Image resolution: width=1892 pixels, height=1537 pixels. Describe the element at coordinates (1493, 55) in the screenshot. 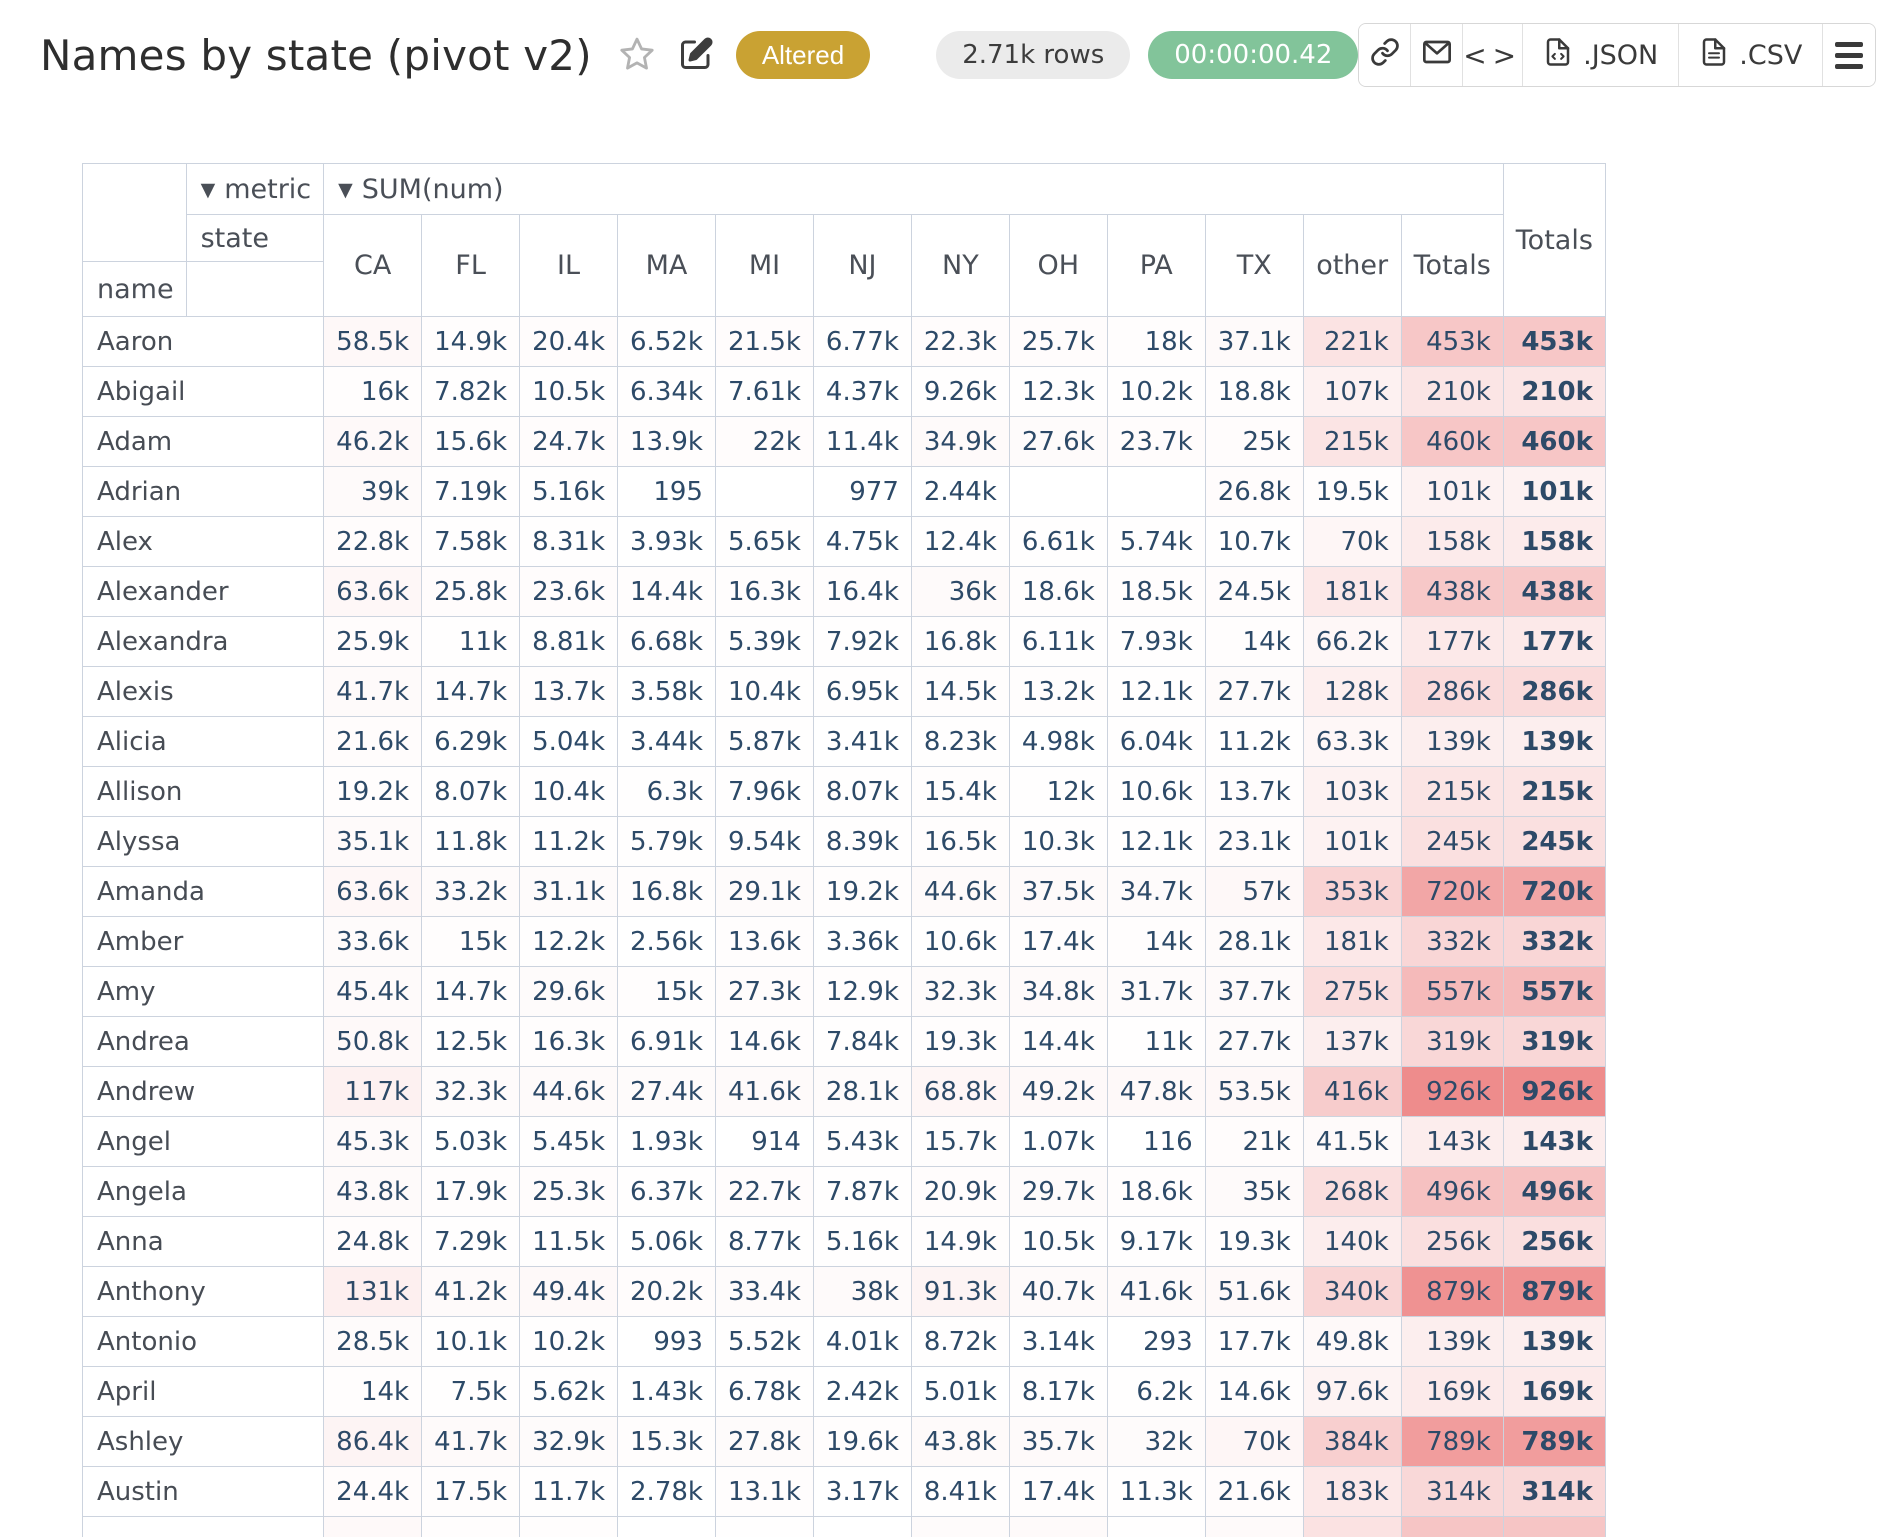

I see `embed-code-button: <>` at that location.